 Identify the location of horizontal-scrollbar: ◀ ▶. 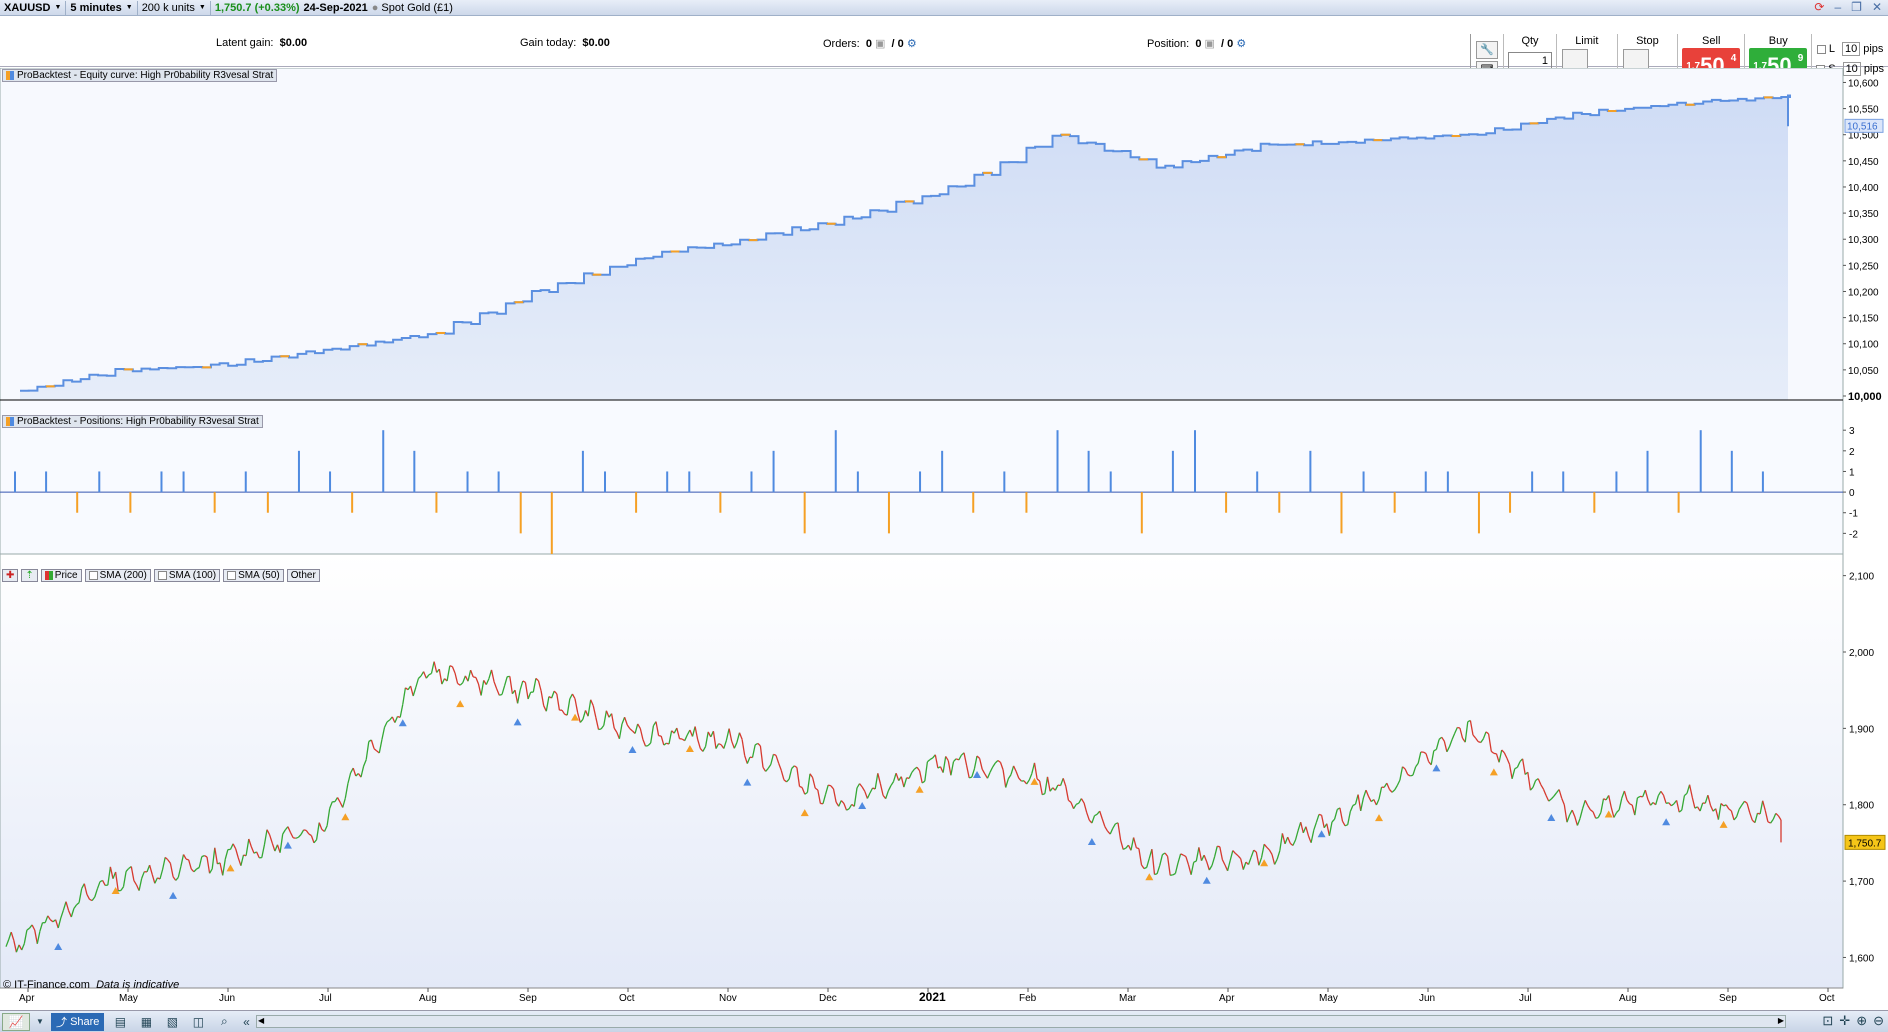
(1021, 1021).